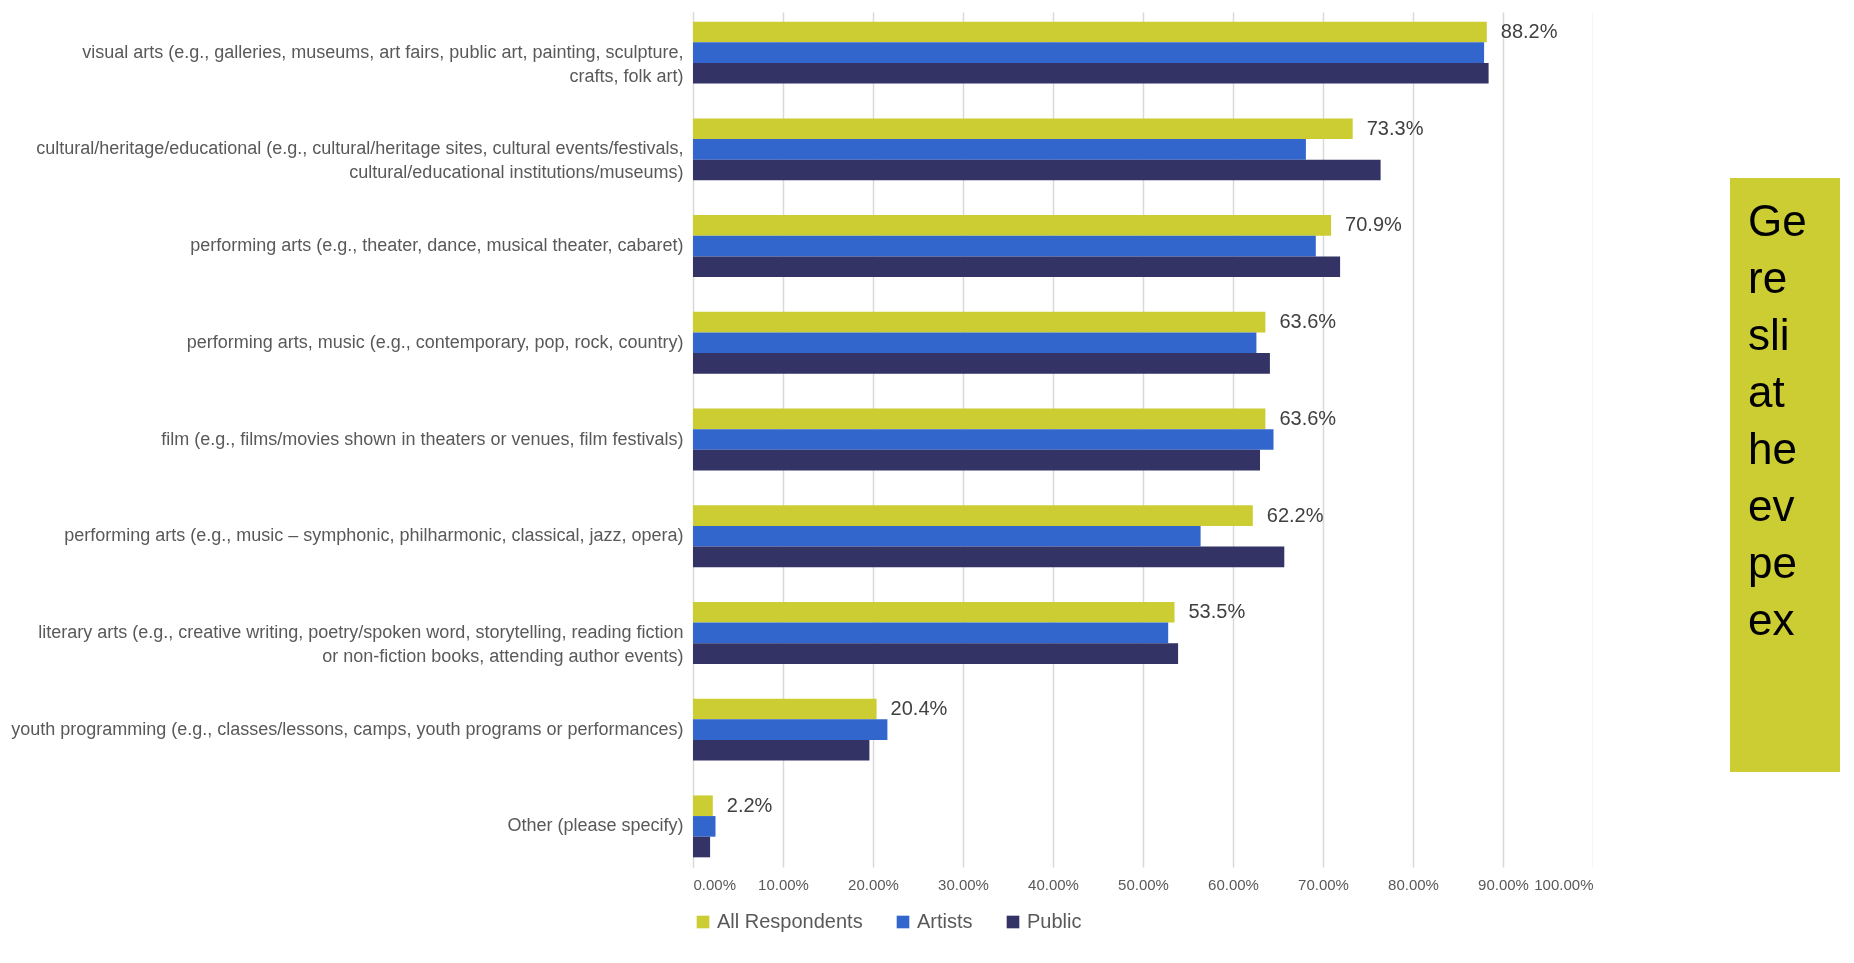 The height and width of the screenshot is (963, 1854). I want to click on legend-label: All Respondents, so click(790, 921).